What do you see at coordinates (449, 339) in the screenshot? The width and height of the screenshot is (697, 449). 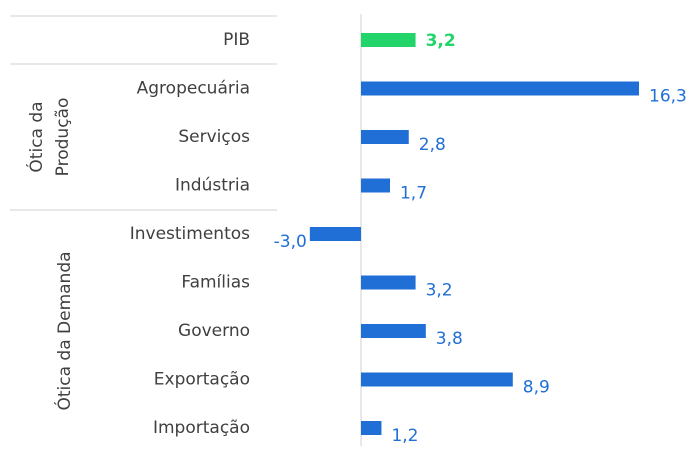 I see `value-label: 3,8` at bounding box center [449, 339].